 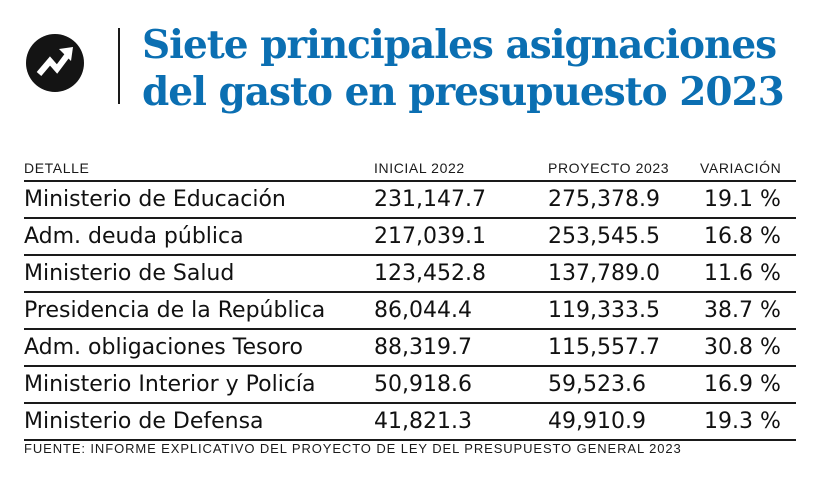 I want to click on column-header-proyecto-2023: PROYECTO 2023, so click(x=609, y=168).